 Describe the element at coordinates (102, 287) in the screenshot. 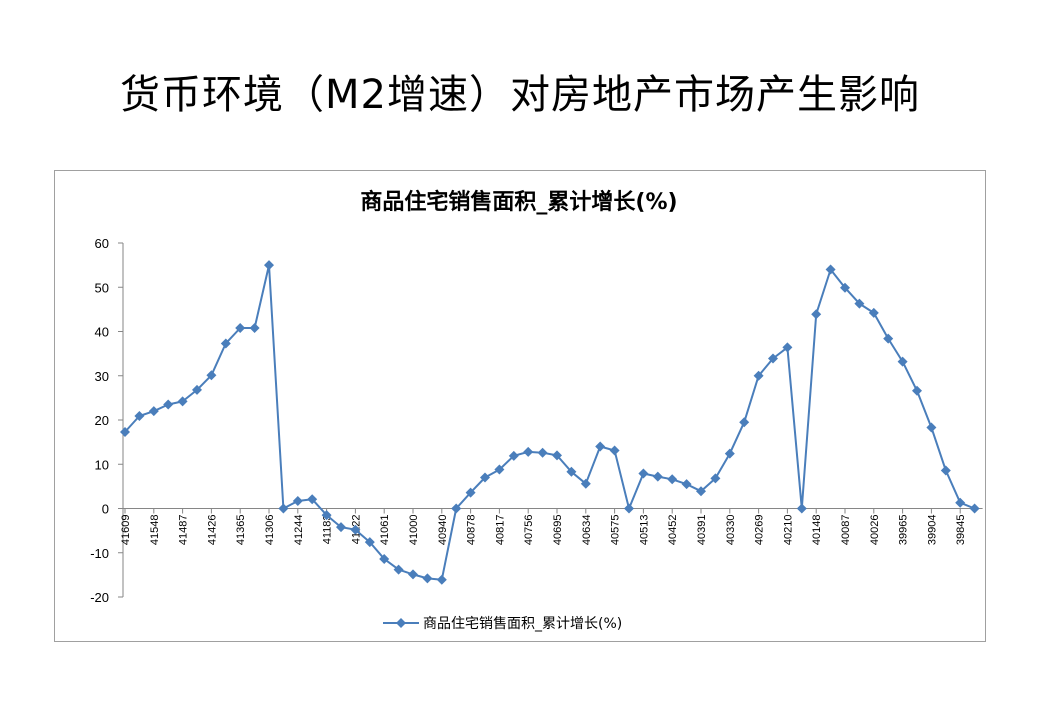

I see `y-tick-label: 50` at that location.